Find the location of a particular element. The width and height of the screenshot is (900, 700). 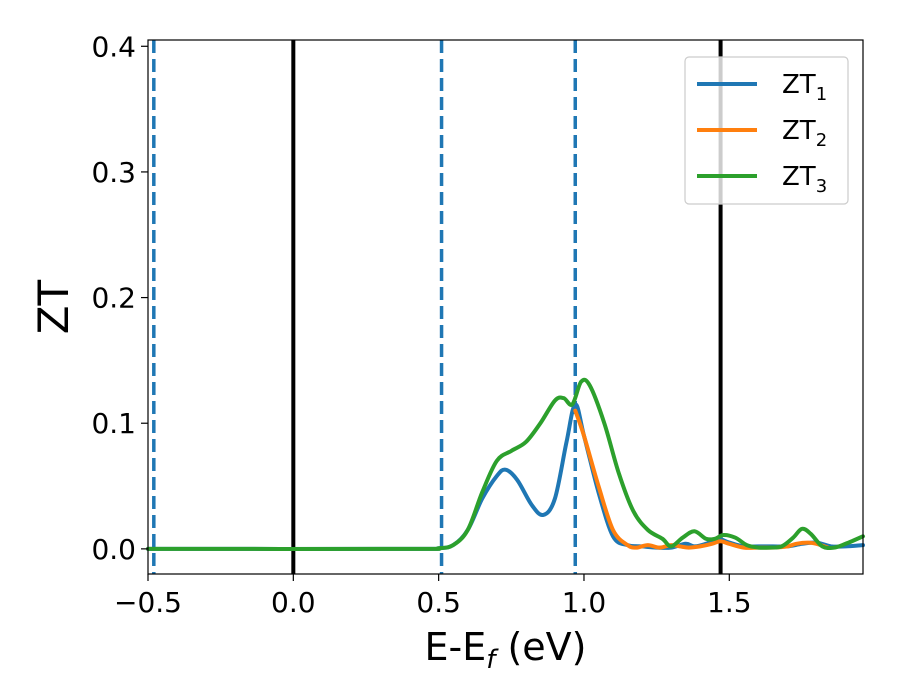

legend-items: ZT1 ZT2 ZT3 is located at coordinates (762, 133).